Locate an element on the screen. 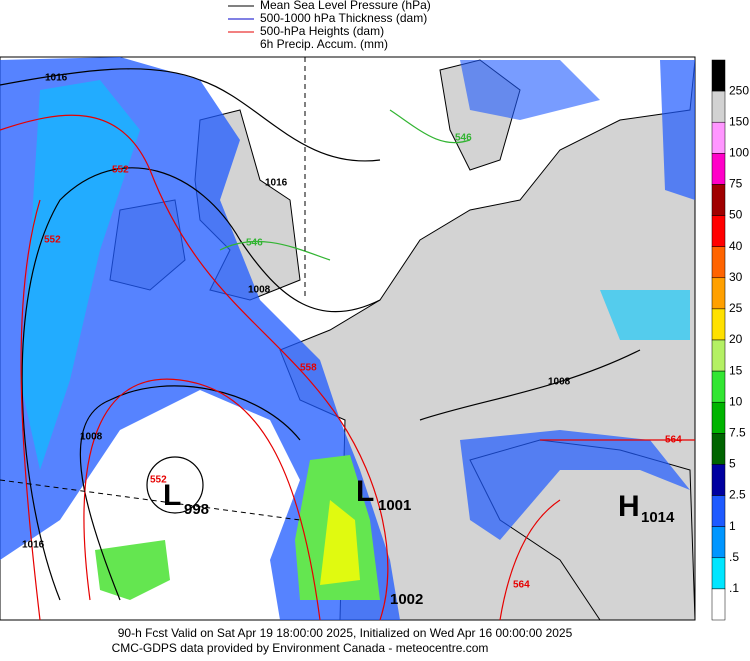 Image resolution: width=750 pixels, height=661 pixels. center-symbol: H is located at coordinates (629, 506).